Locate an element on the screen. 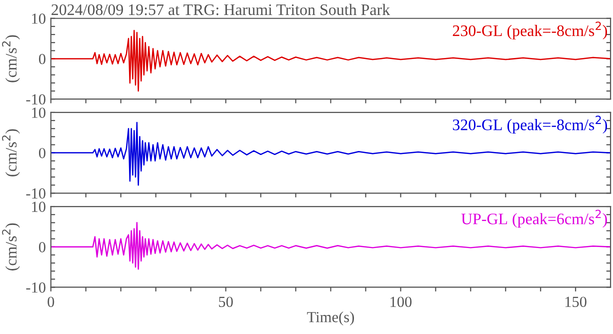  series-label: 320-GL (peak=-8cm/s$^{2}$) is located at coordinates (530, 125).